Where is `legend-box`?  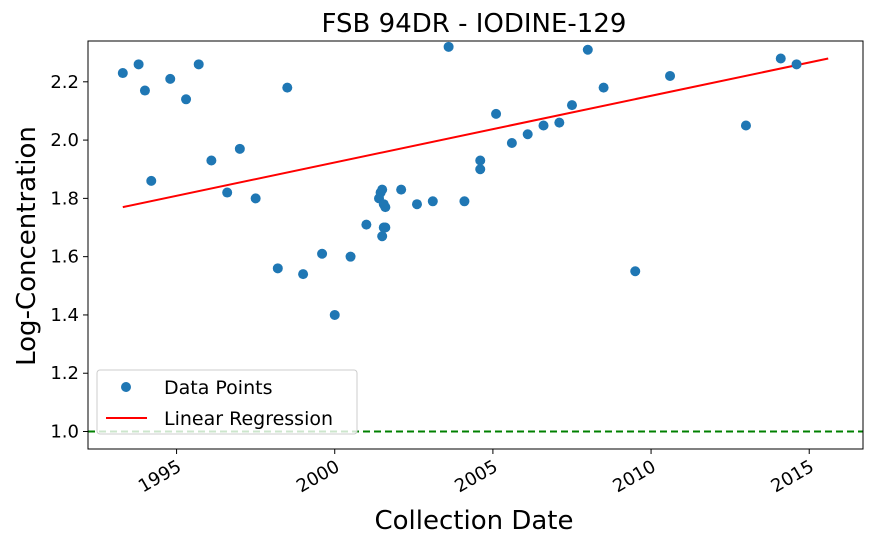
legend-box is located at coordinates (227, 402).